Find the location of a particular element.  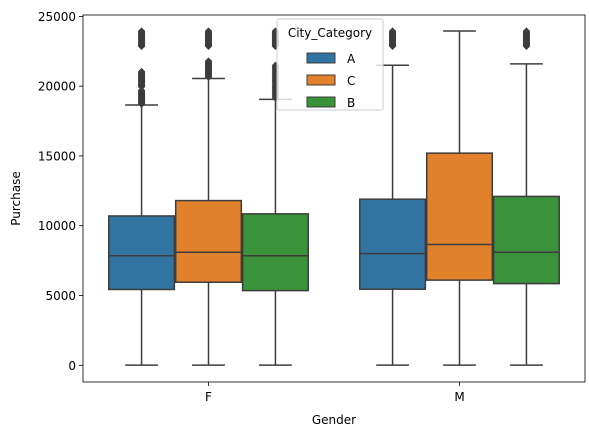

legend: City_Category ACB is located at coordinates (330, 64).